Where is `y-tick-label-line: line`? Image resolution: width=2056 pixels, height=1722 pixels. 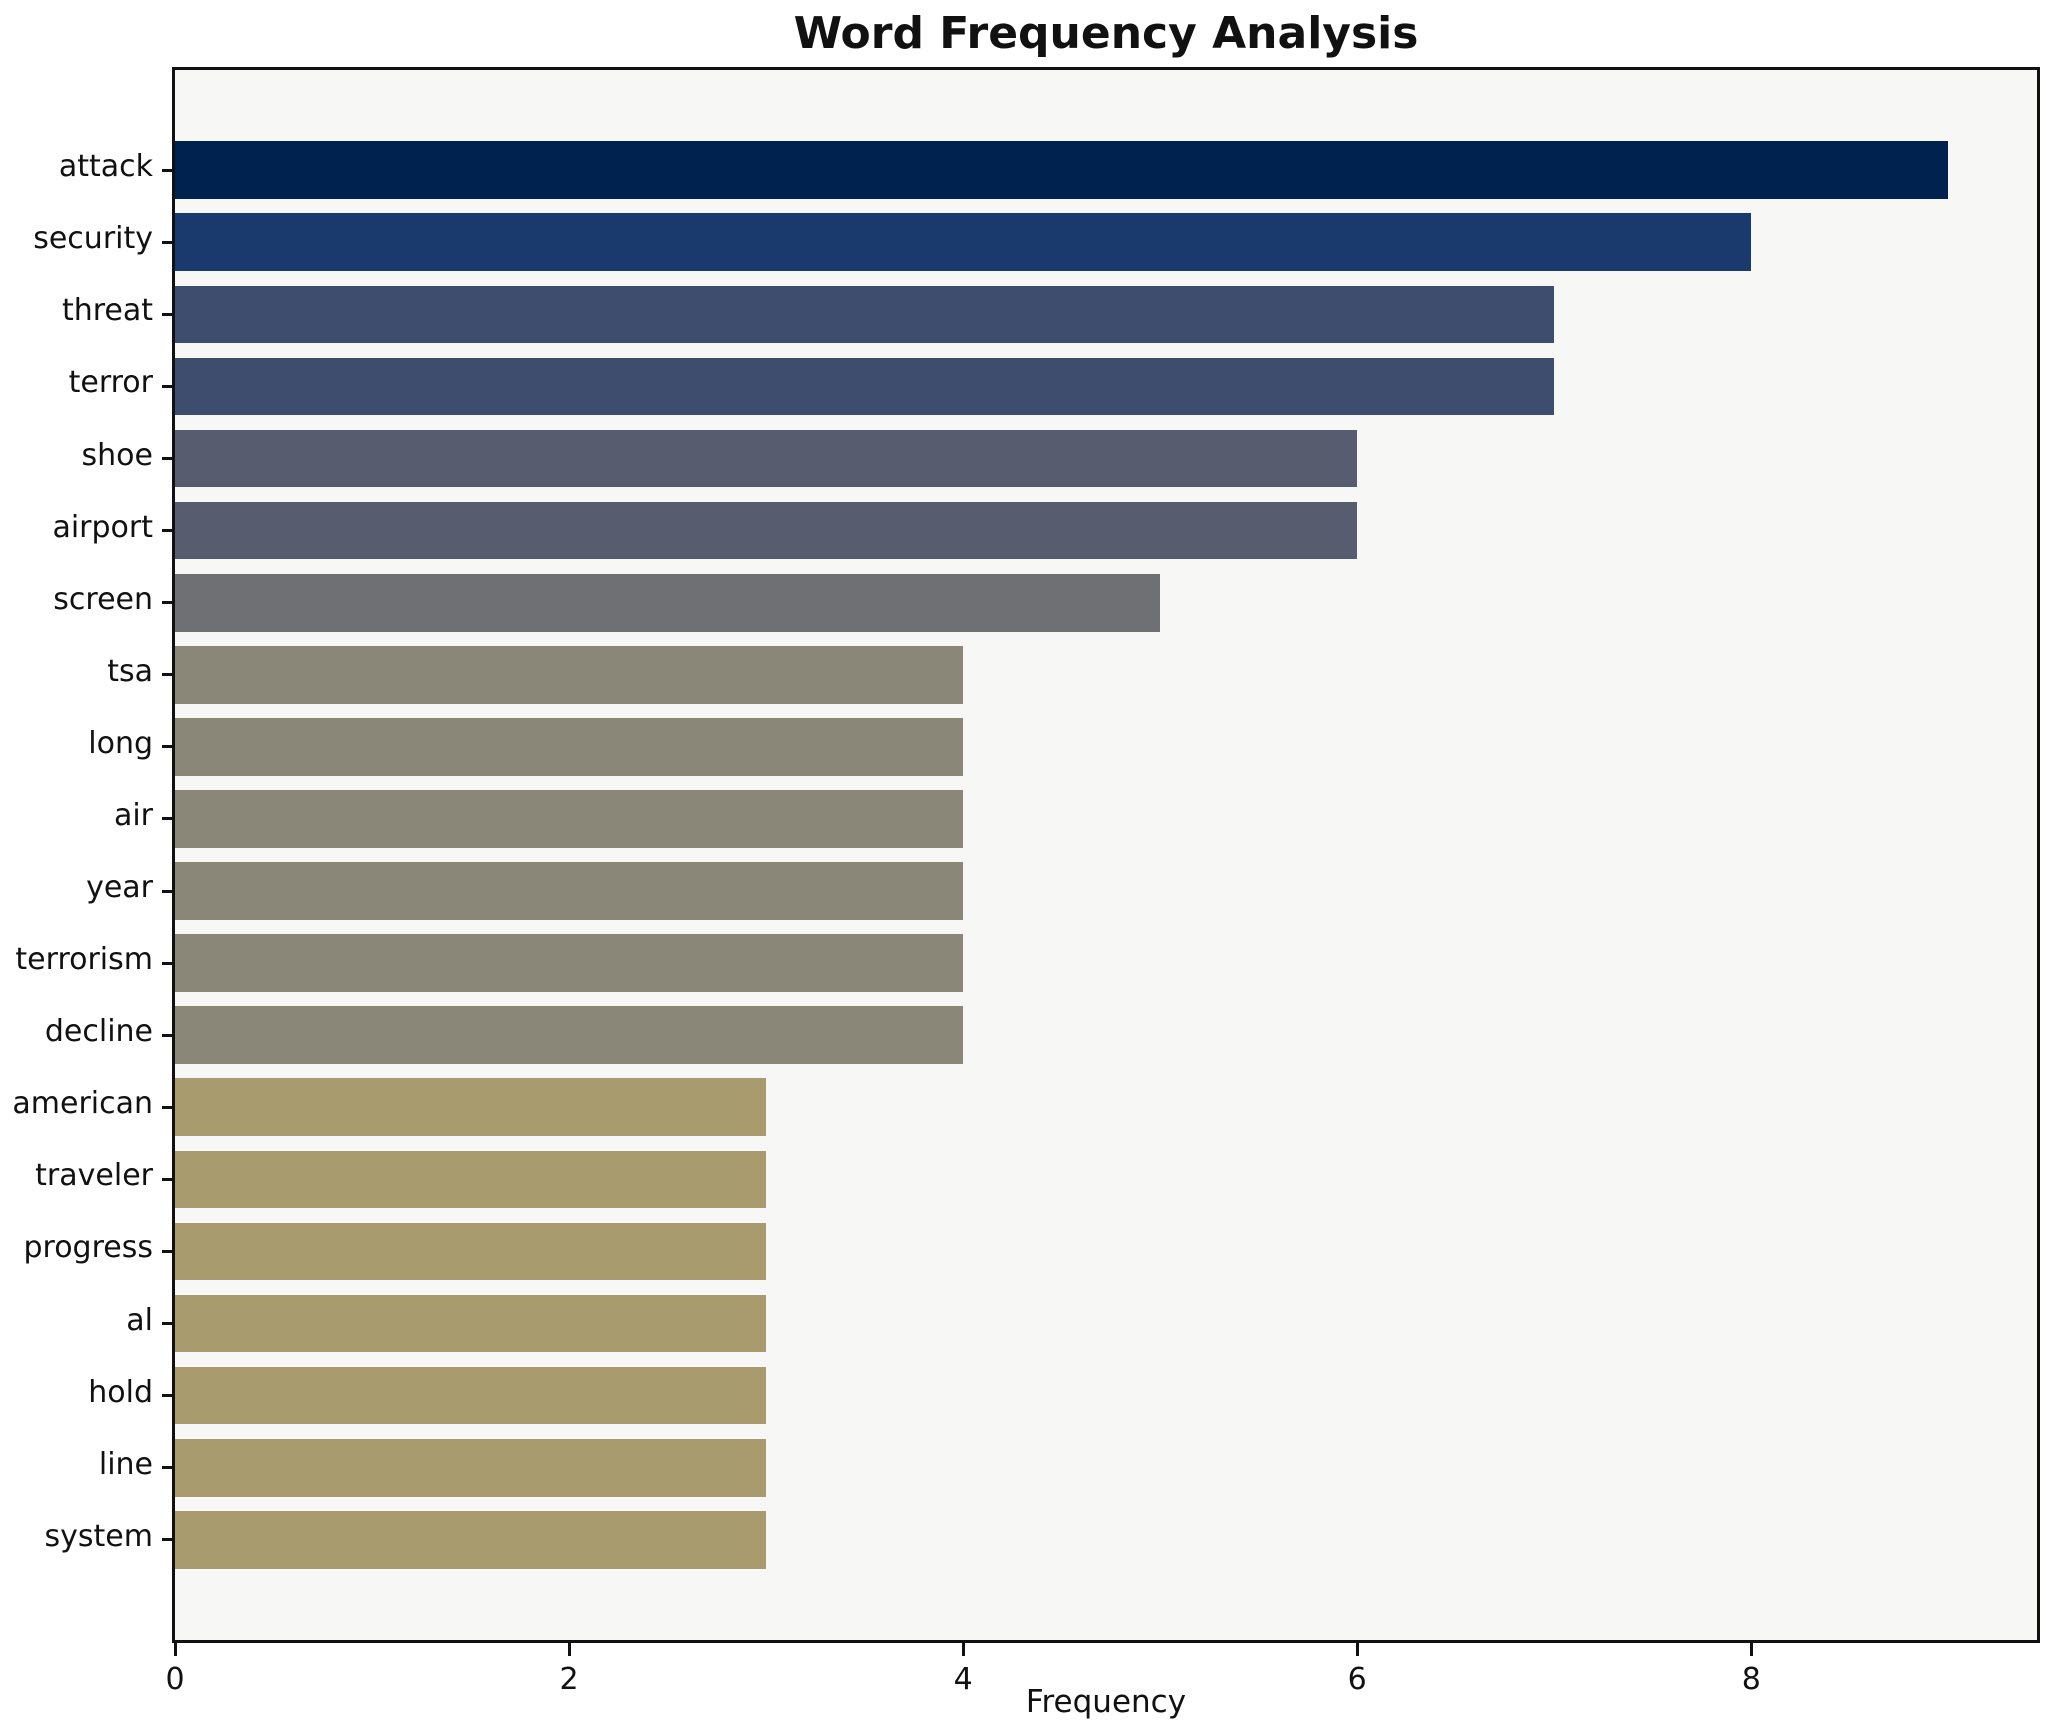 y-tick-label-line: line is located at coordinates (125, 1464).